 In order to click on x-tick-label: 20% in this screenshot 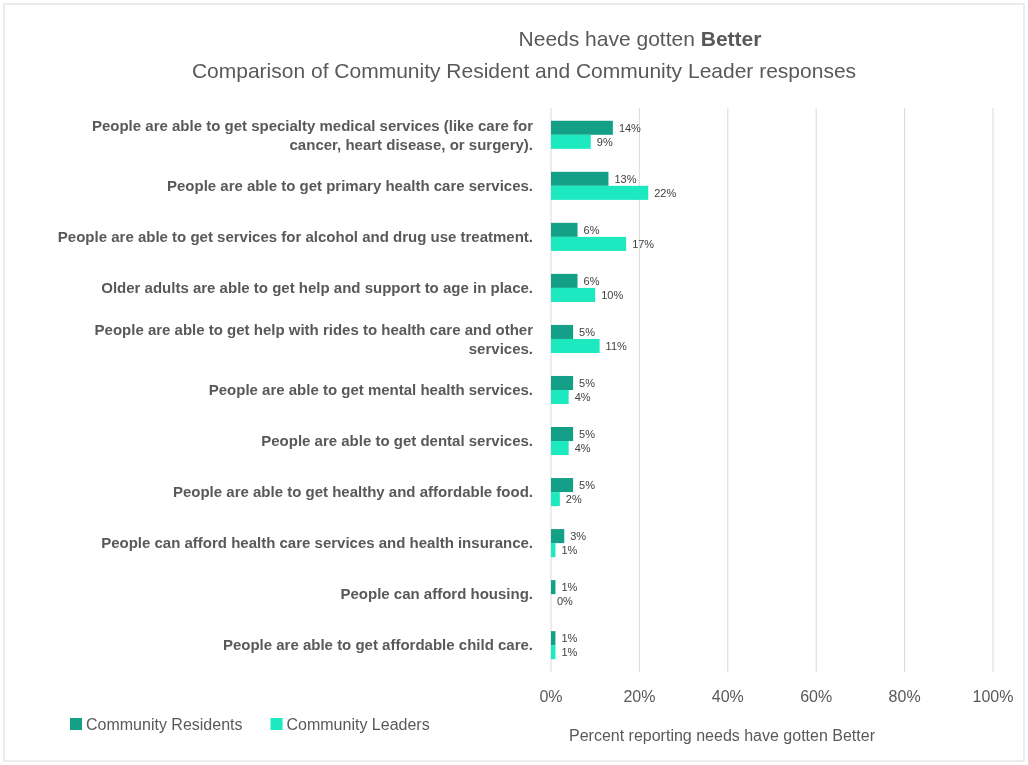, I will do `click(639, 696)`.